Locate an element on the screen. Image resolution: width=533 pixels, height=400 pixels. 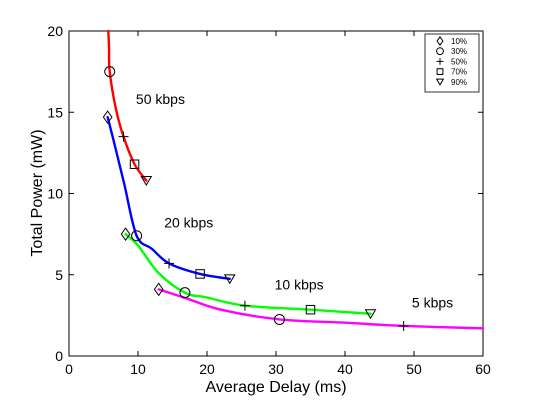
legend-marker-circle is located at coordinates (440, 51).